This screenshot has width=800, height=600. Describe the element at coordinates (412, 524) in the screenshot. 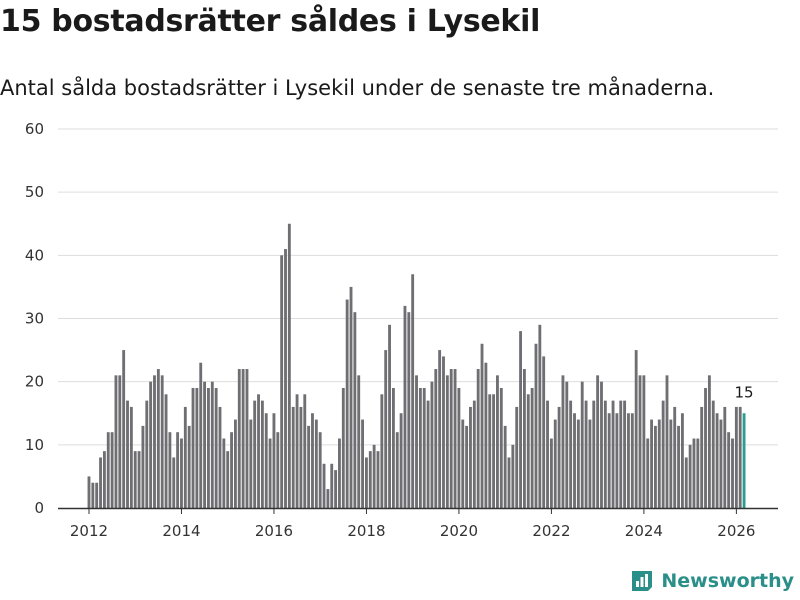

I see `x-axis-ticks: 2012 2014 2016 2018 2020 2022 2024 2026` at that location.